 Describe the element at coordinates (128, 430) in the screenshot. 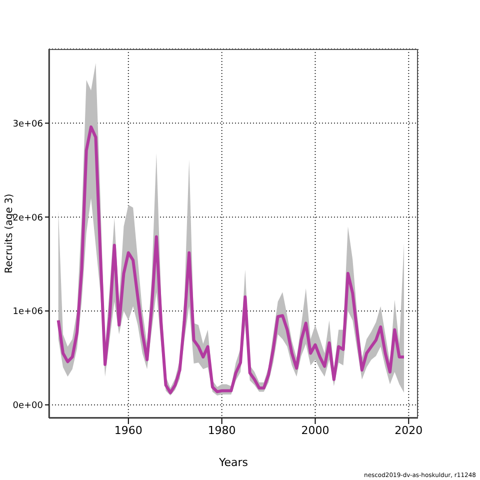

I see `x-tick-label: 1960` at that location.